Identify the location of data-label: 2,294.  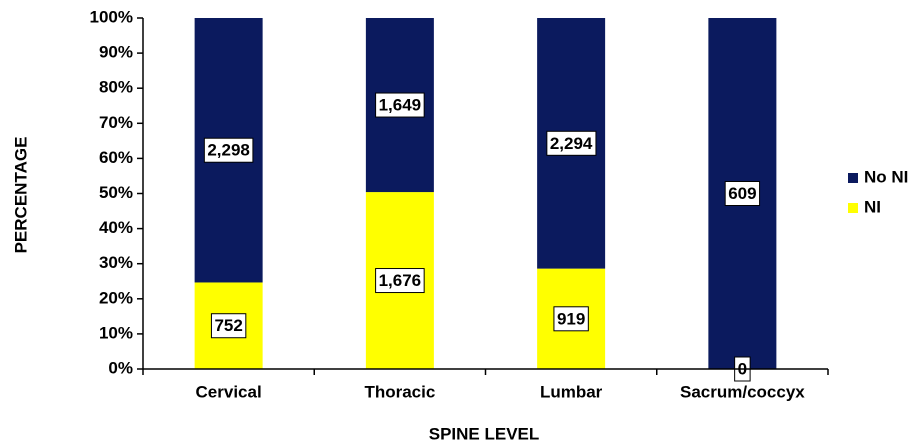
(571, 143).